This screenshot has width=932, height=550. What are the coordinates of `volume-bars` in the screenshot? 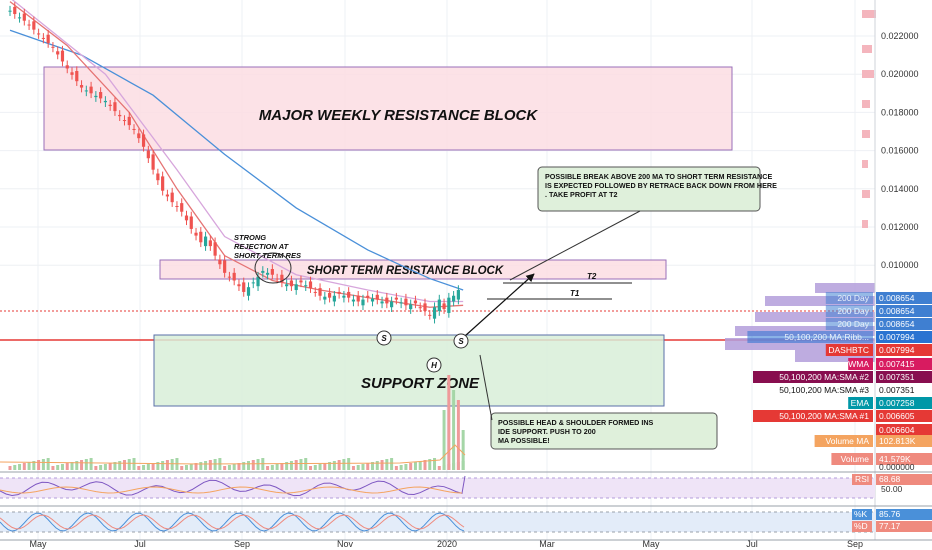 It's located at (233, 422).